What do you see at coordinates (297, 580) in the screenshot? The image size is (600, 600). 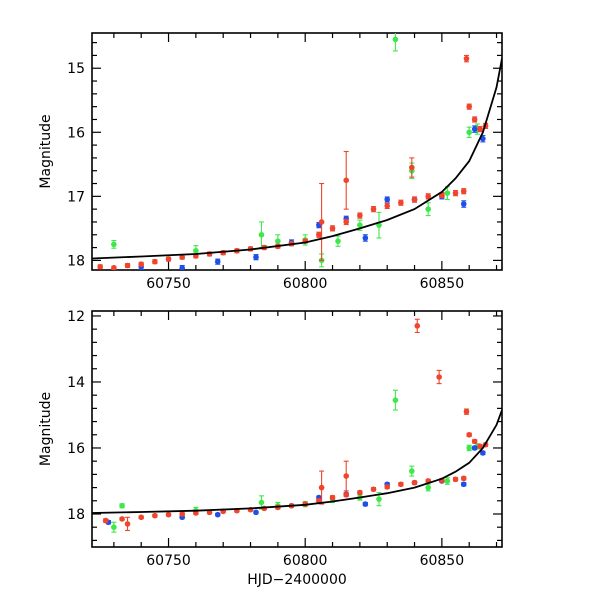 I see `x-axis-title: HJD−2400000` at bounding box center [297, 580].